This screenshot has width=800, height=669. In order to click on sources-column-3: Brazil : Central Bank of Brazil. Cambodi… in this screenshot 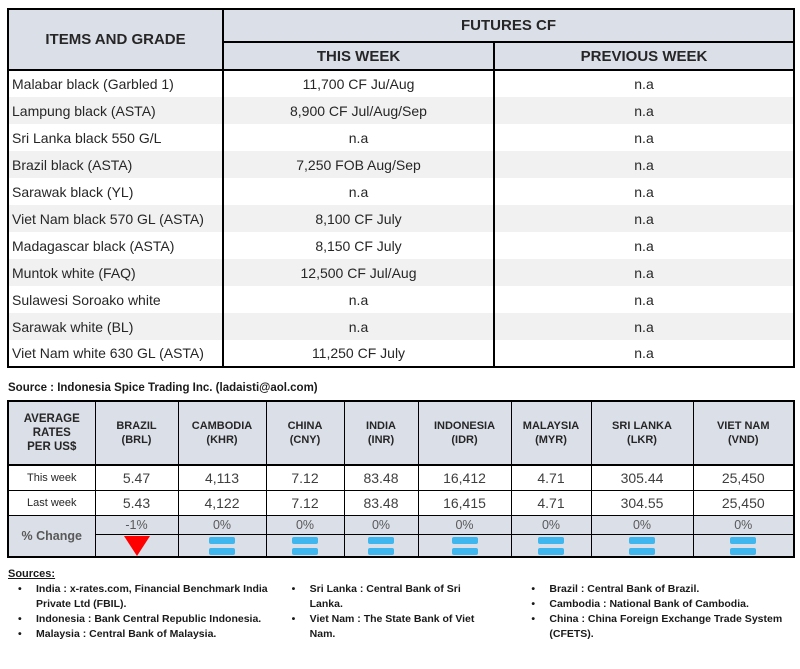, I will do `click(657, 612)`.